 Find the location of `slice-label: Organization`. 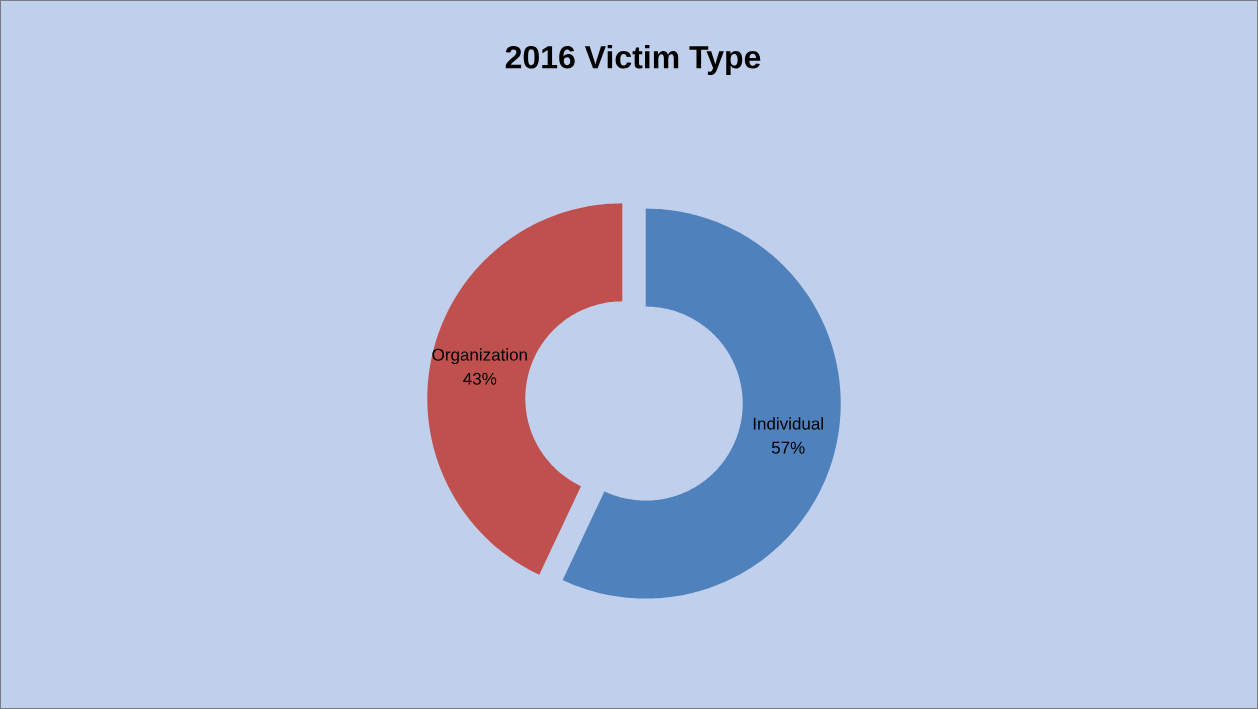

slice-label: Organization is located at coordinates (479, 356).